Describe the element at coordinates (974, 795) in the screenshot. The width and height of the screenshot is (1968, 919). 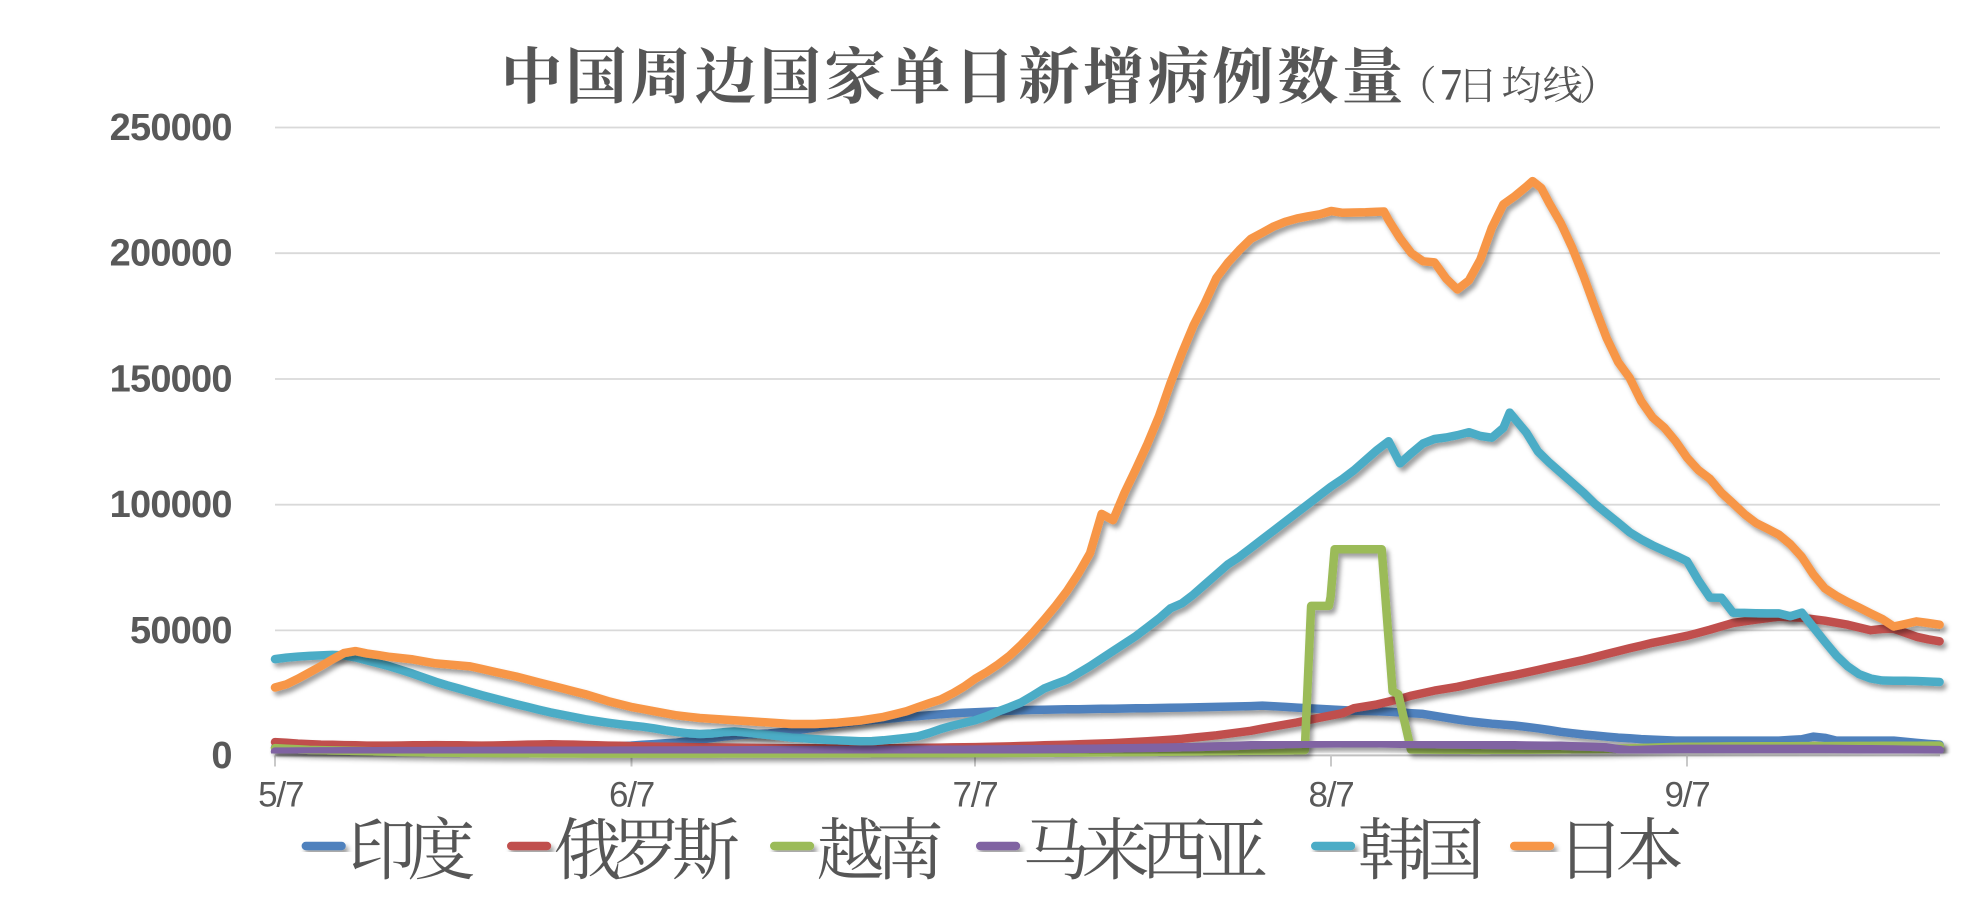
I see `svg-text: 7/7` at that location.